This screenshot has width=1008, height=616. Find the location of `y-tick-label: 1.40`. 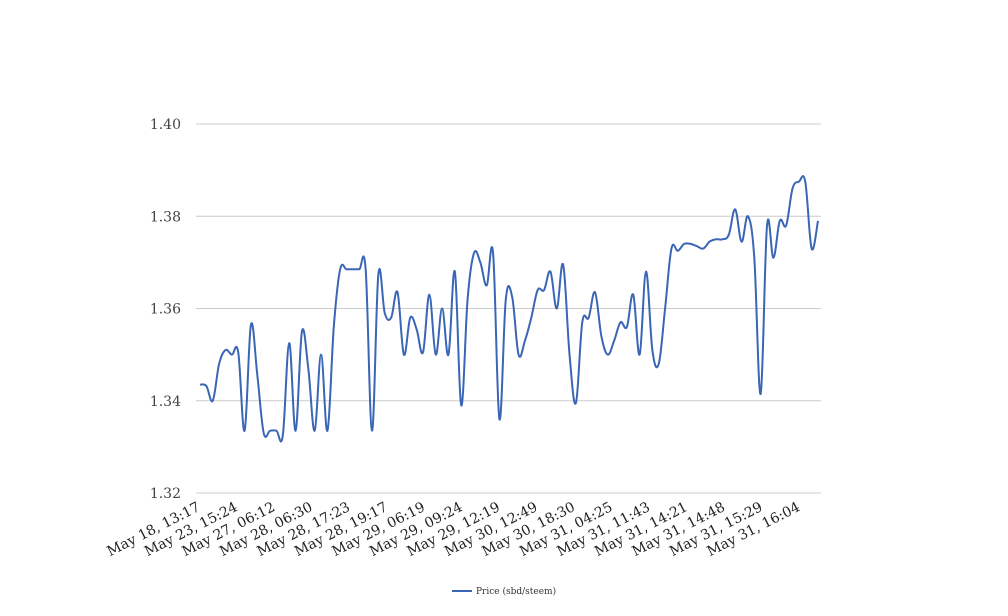

y-tick-label: 1.40 is located at coordinates (165, 125).